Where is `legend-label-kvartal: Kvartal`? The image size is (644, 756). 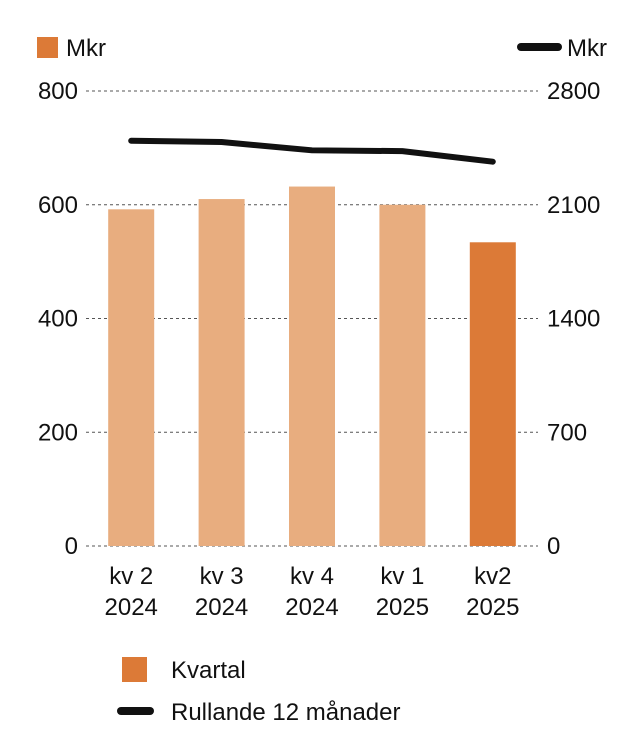
legend-label-kvartal: Kvartal is located at coordinates (208, 670).